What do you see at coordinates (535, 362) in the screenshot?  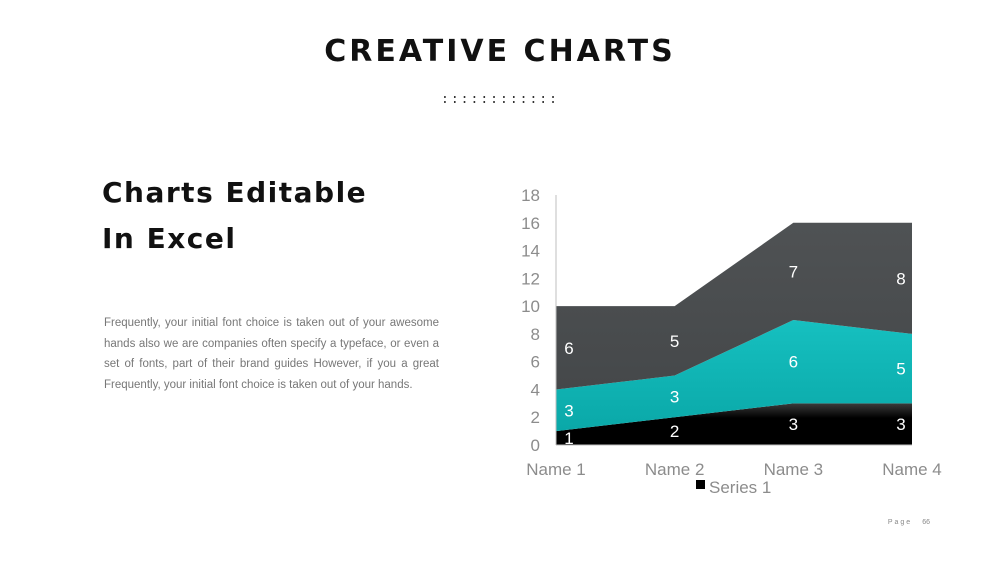 I see `y-tick-label: 6` at bounding box center [535, 362].